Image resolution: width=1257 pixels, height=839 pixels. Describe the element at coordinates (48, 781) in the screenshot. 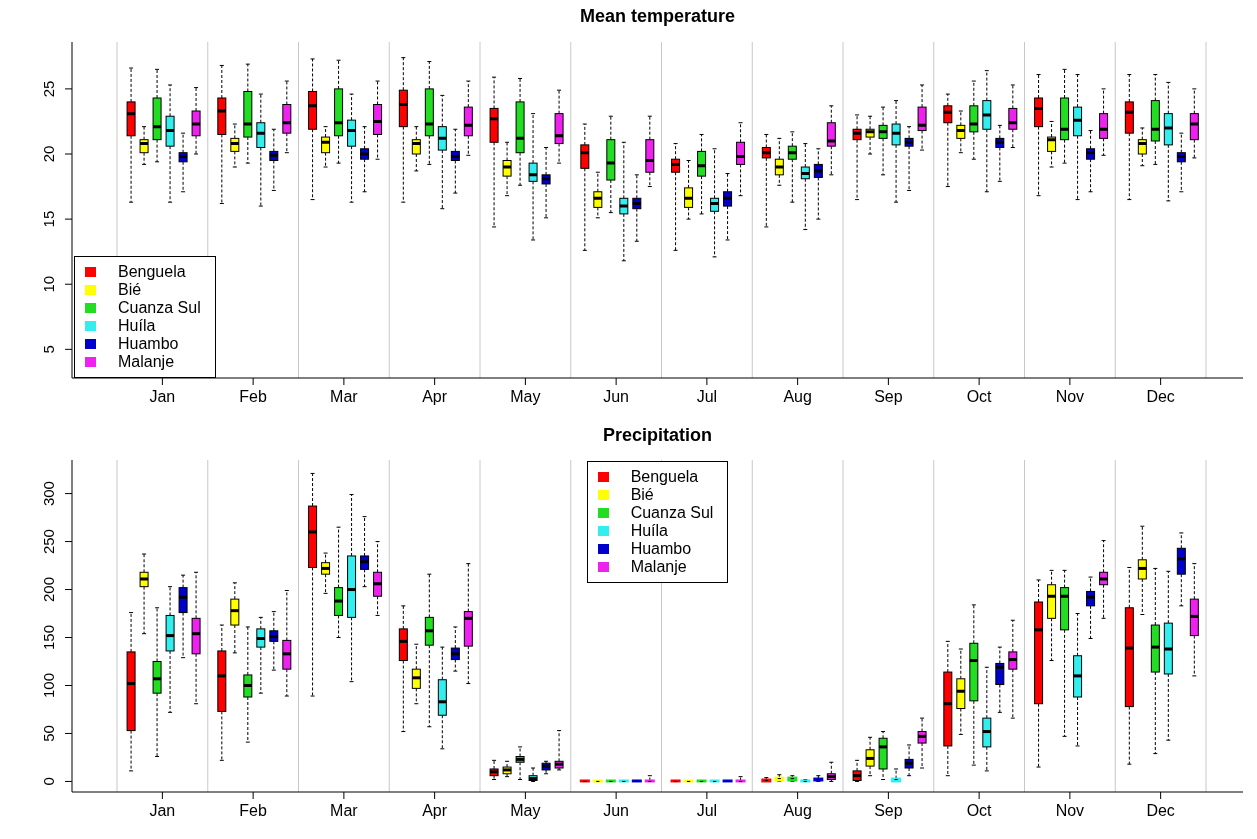

I see `y-tick-label: 0` at that location.